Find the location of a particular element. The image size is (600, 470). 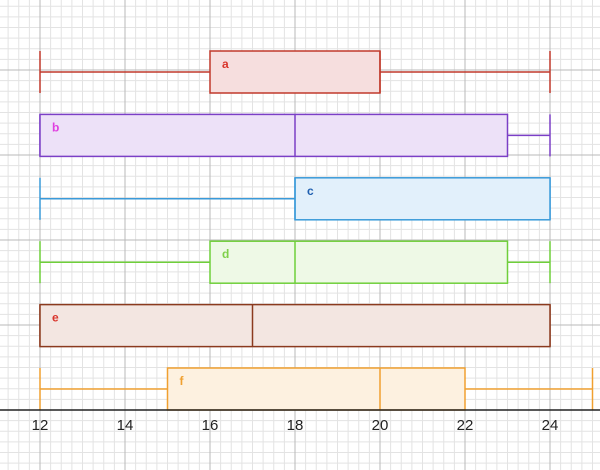

box-label-d: d is located at coordinates (225, 254).